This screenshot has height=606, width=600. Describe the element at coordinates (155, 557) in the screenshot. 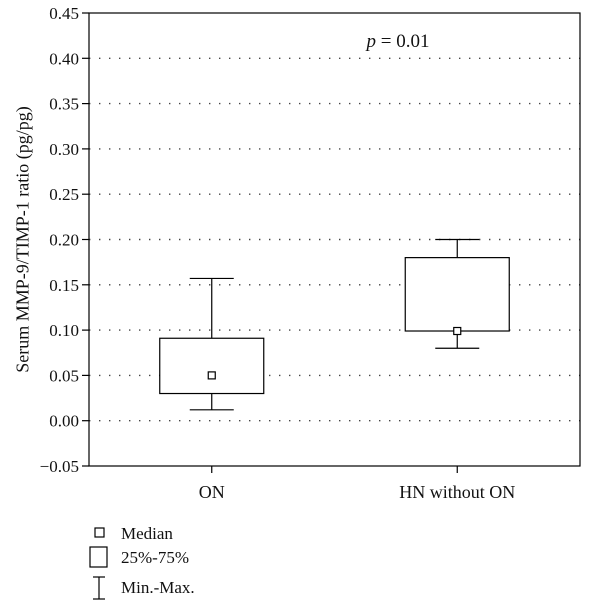

I see `legend-box-label: 25%-75%` at that location.